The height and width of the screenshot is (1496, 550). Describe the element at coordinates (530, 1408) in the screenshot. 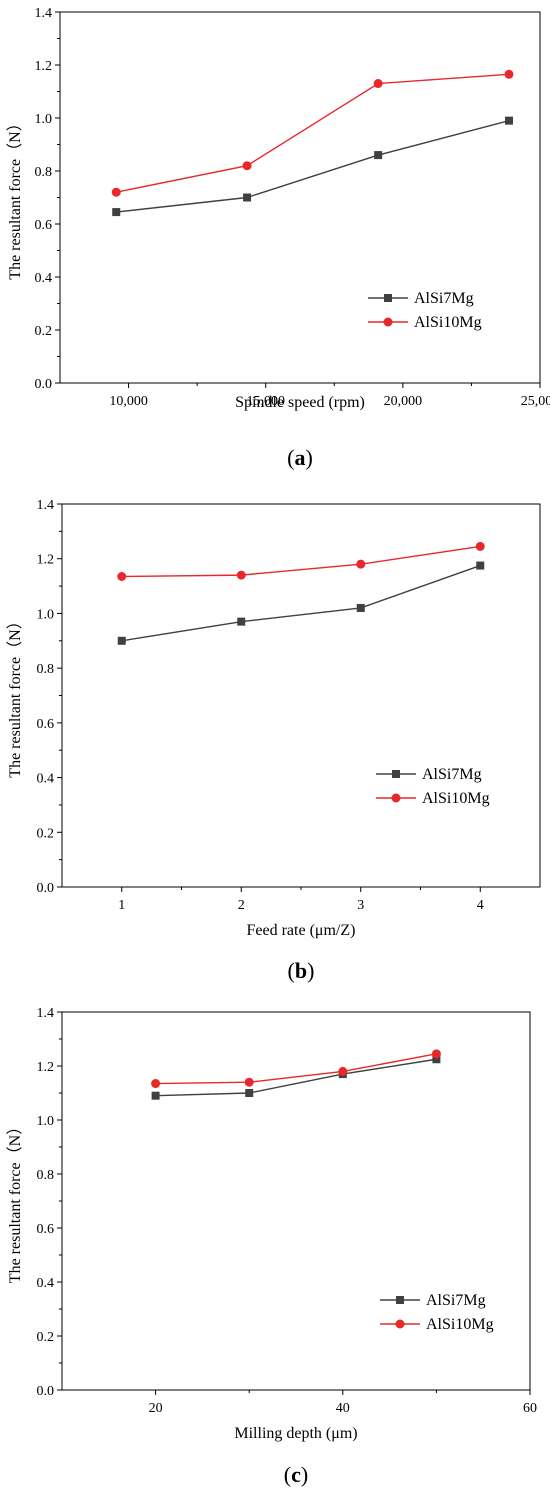

I see `x-tick-label: 60` at that location.